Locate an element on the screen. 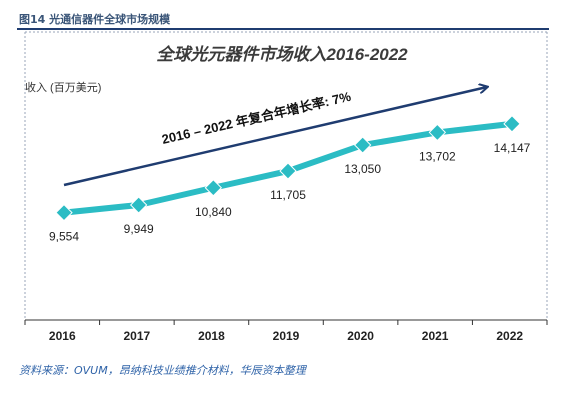 The width and height of the screenshot is (581, 401). x-tick-label: 2018 is located at coordinates (211, 336).